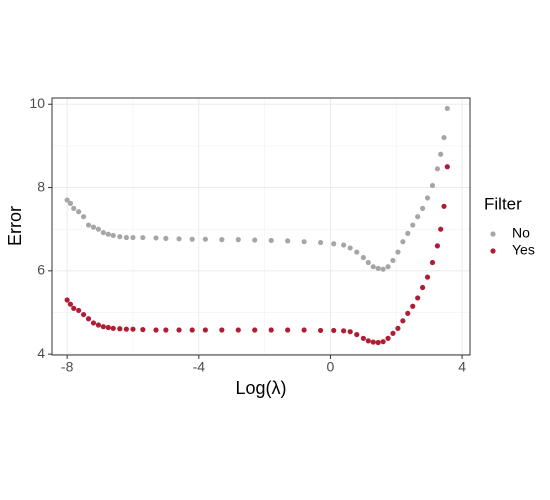 This screenshot has width=550, height=500. What do you see at coordinates (41, 353) in the screenshot?
I see `y-tick-label: 4` at bounding box center [41, 353].